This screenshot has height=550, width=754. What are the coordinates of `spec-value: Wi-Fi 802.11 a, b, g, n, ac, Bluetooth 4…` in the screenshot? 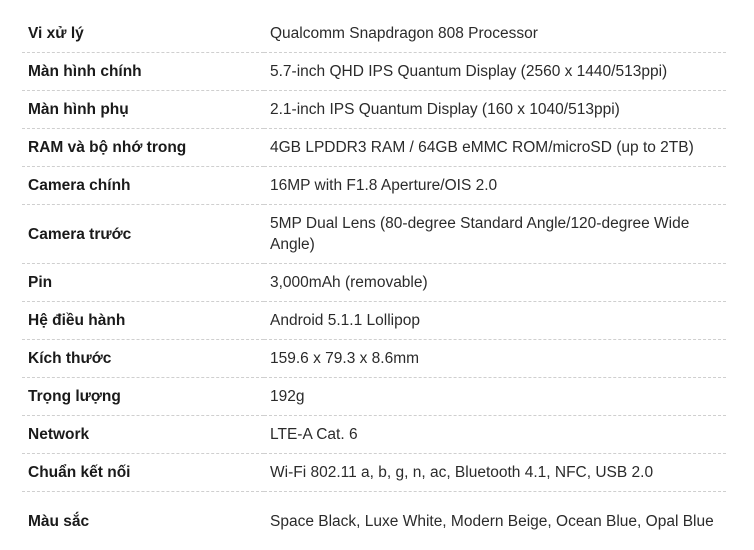 It's located at (495, 473).